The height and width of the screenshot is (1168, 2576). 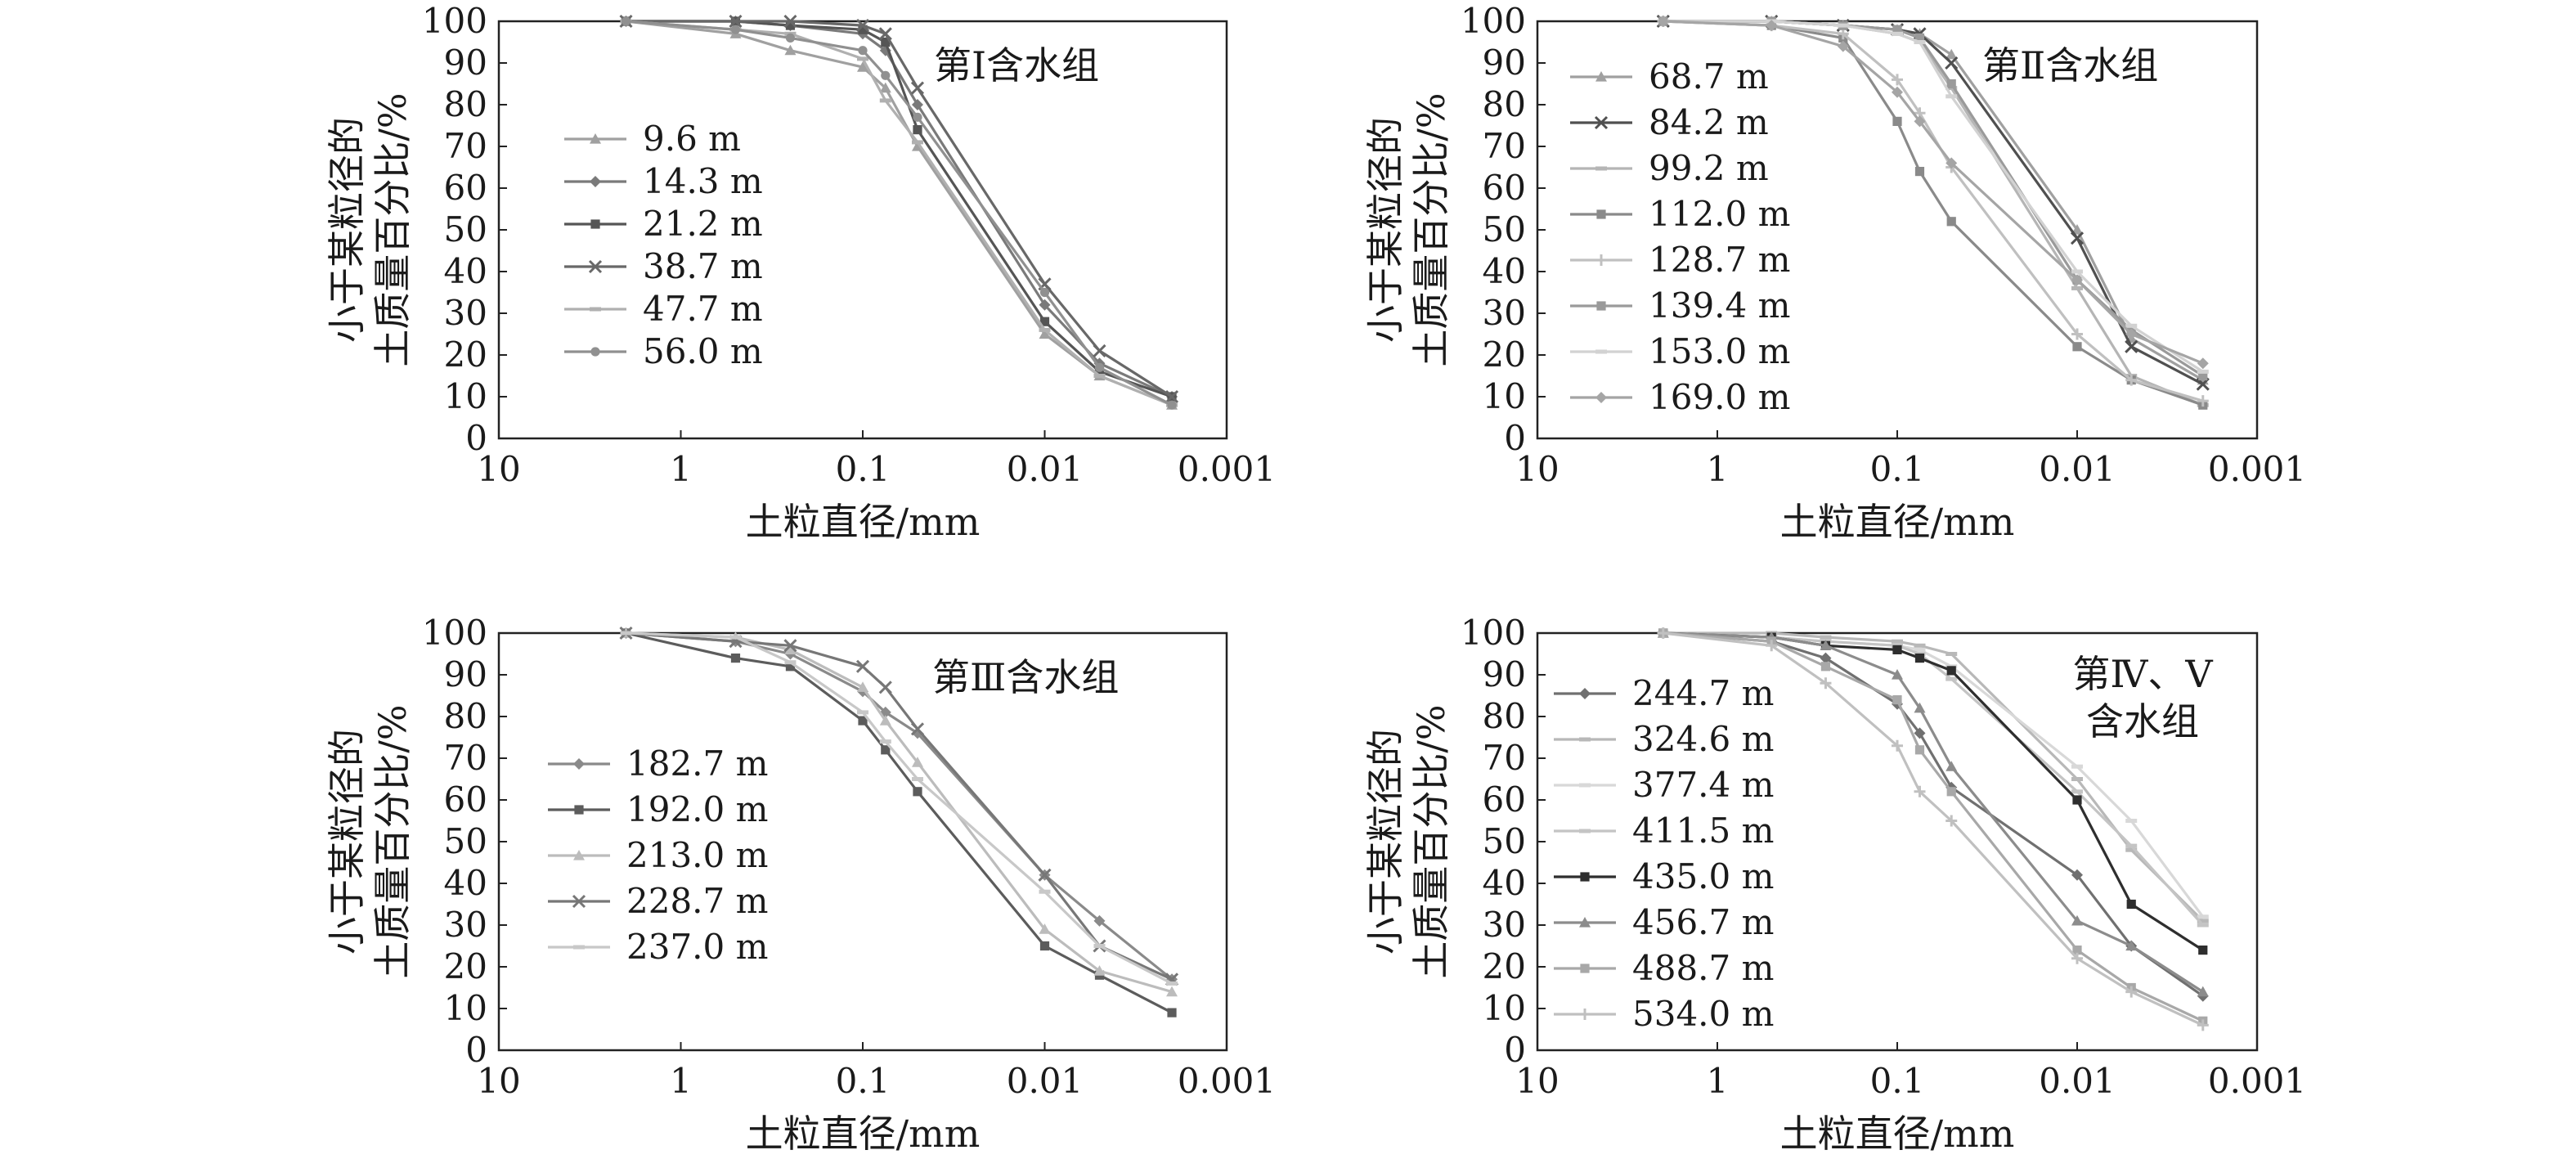 What do you see at coordinates (1664, 693) in the screenshot?
I see `legend-item: 244.7 m` at bounding box center [1664, 693].